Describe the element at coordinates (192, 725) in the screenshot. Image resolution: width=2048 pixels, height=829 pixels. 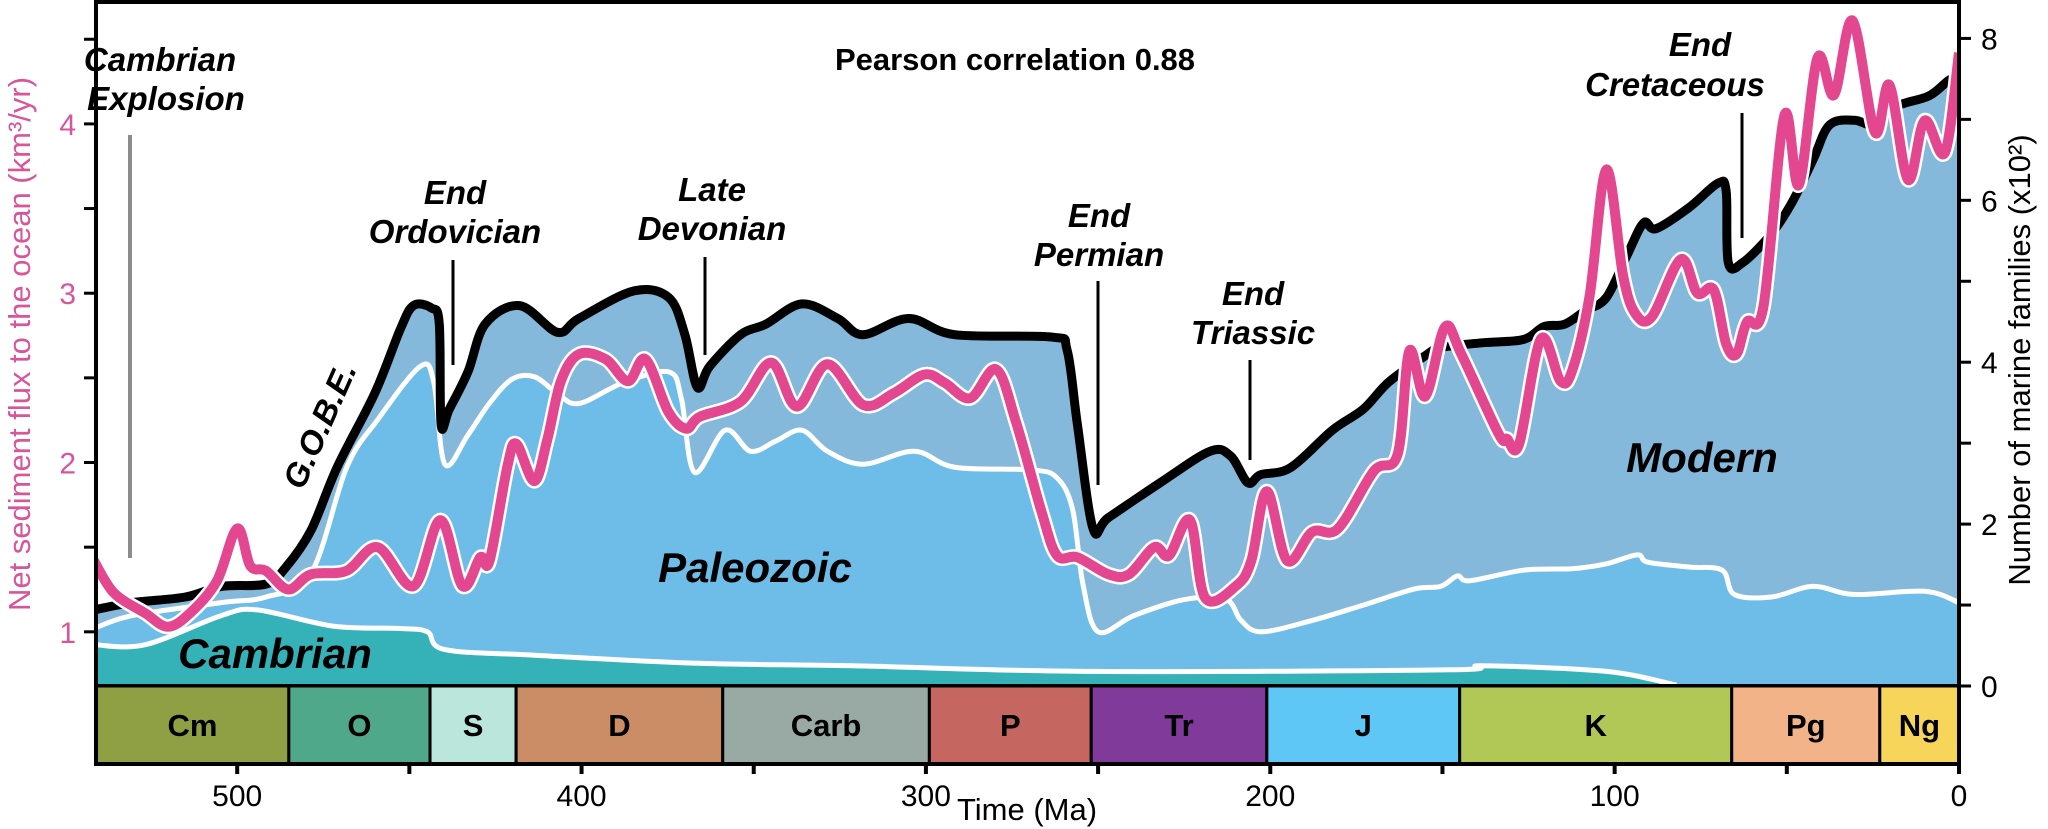
I see `period-label: Cm` at that location.